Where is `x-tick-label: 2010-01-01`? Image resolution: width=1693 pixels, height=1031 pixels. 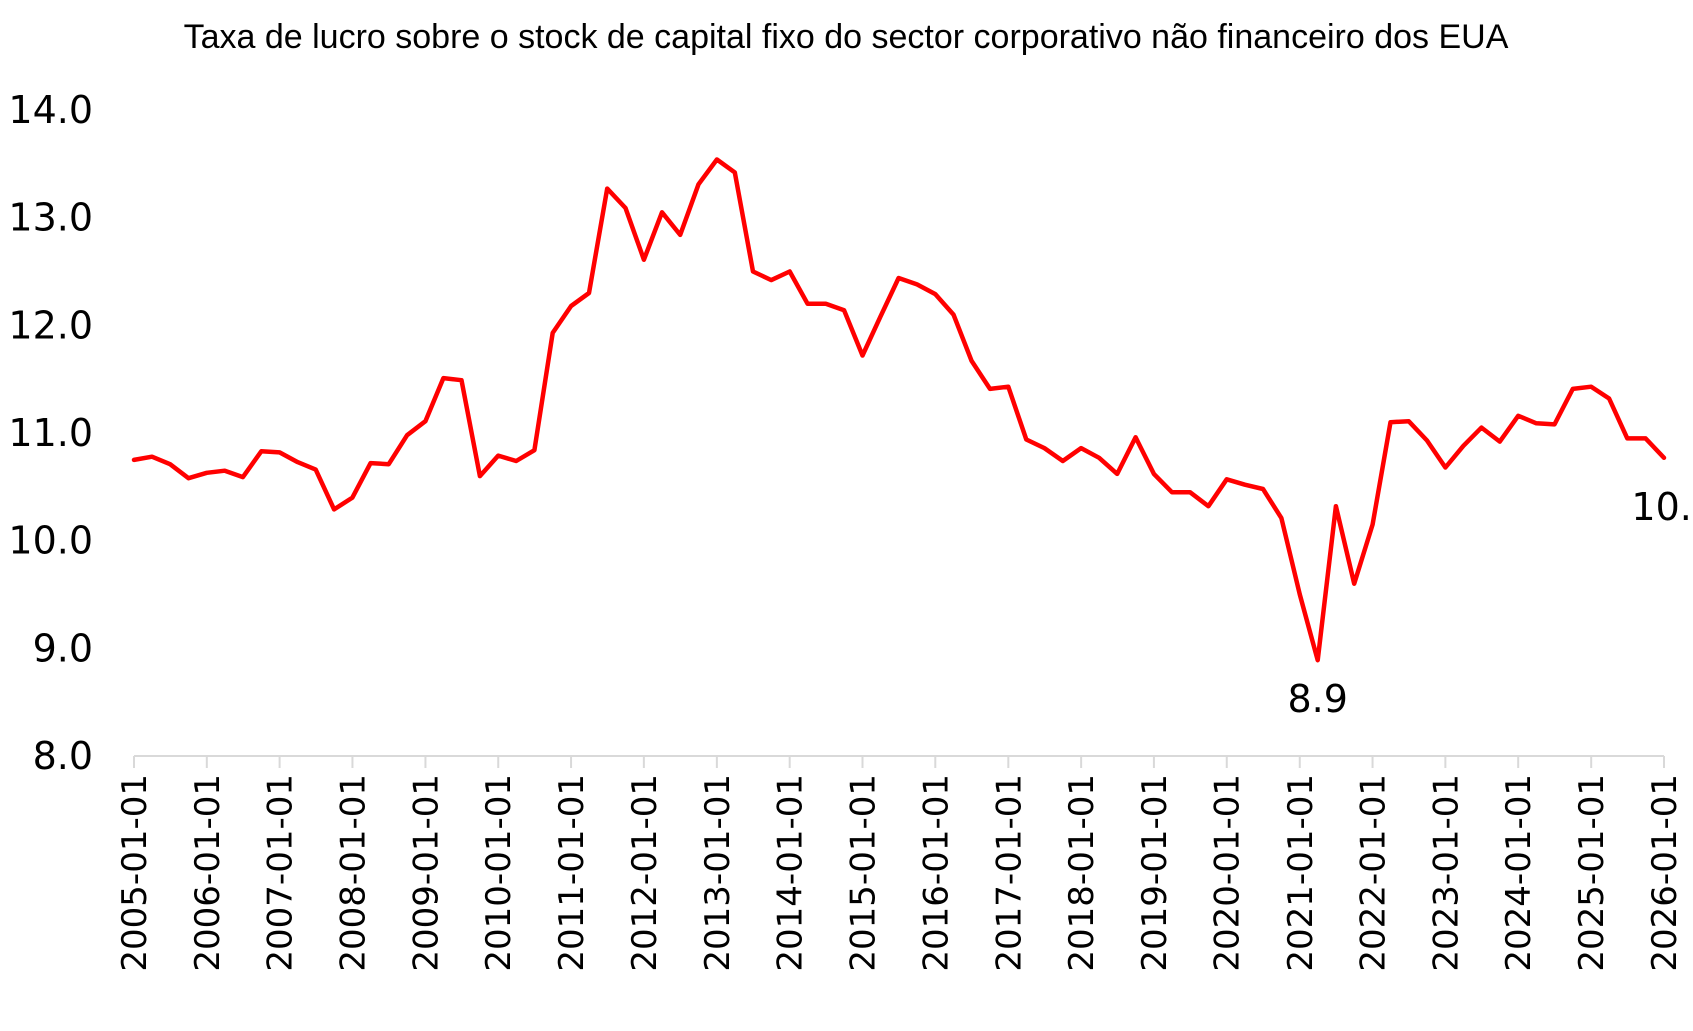 x-tick-label: 2010-01-01 is located at coordinates (499, 873).